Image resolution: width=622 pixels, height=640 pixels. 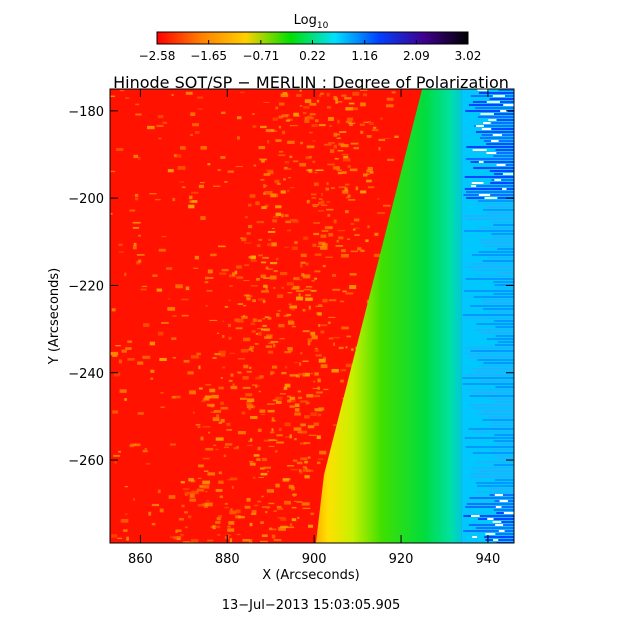 What do you see at coordinates (314, 559) in the screenshot?
I see `x-tick-label: 900` at bounding box center [314, 559].